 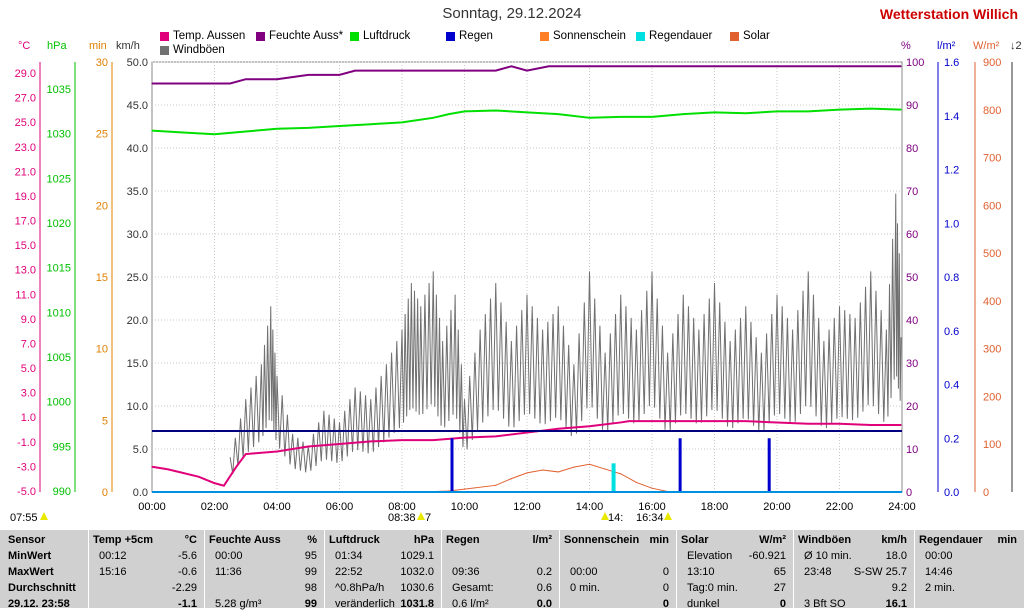 What do you see at coordinates (137, 321) in the screenshot?
I see `wind-tick-label: 20.0` at bounding box center [137, 321].